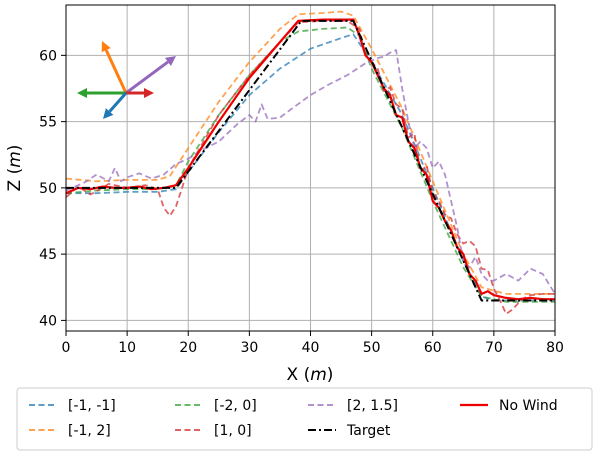  I want to click on legend-label: [-1, 2], so click(89, 431).